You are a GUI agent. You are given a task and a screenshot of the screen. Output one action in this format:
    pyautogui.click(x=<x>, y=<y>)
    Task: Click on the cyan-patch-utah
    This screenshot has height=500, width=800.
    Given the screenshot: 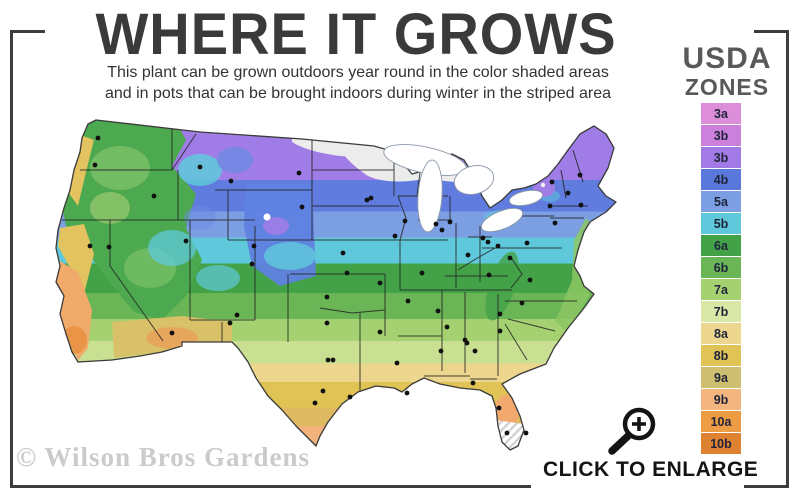 What is the action you would take?
    pyautogui.click(x=218, y=278)
    